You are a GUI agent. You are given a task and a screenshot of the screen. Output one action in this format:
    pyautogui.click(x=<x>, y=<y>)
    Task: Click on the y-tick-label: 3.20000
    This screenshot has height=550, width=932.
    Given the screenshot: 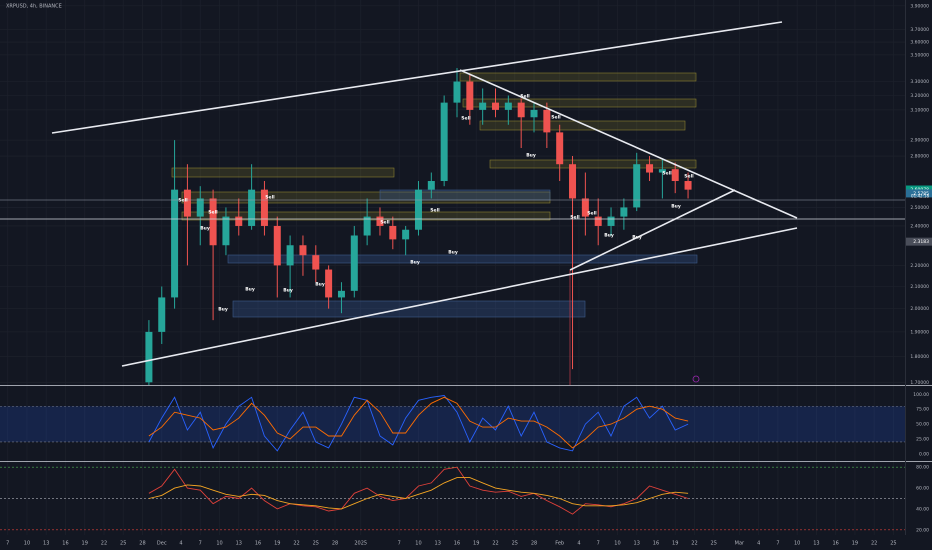 What is the action you would take?
    pyautogui.click(x=919, y=96)
    